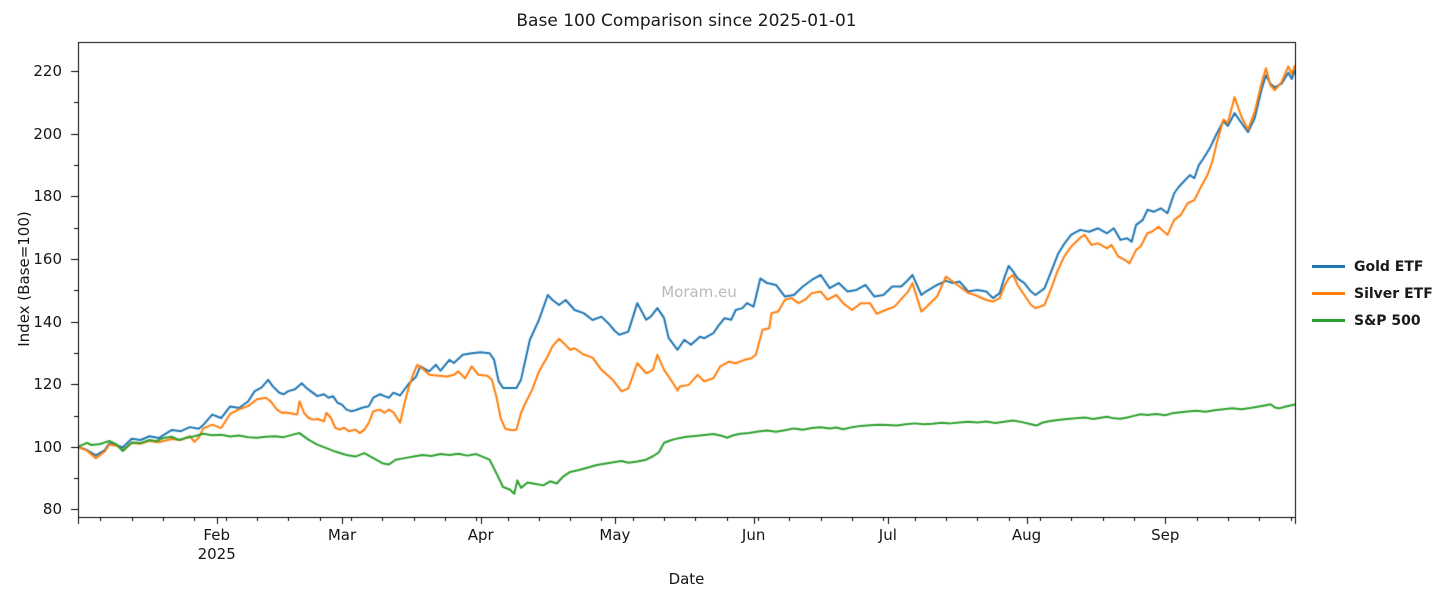  What do you see at coordinates (887, 535) in the screenshot?
I see `x-tick-label: Jul` at bounding box center [887, 535].